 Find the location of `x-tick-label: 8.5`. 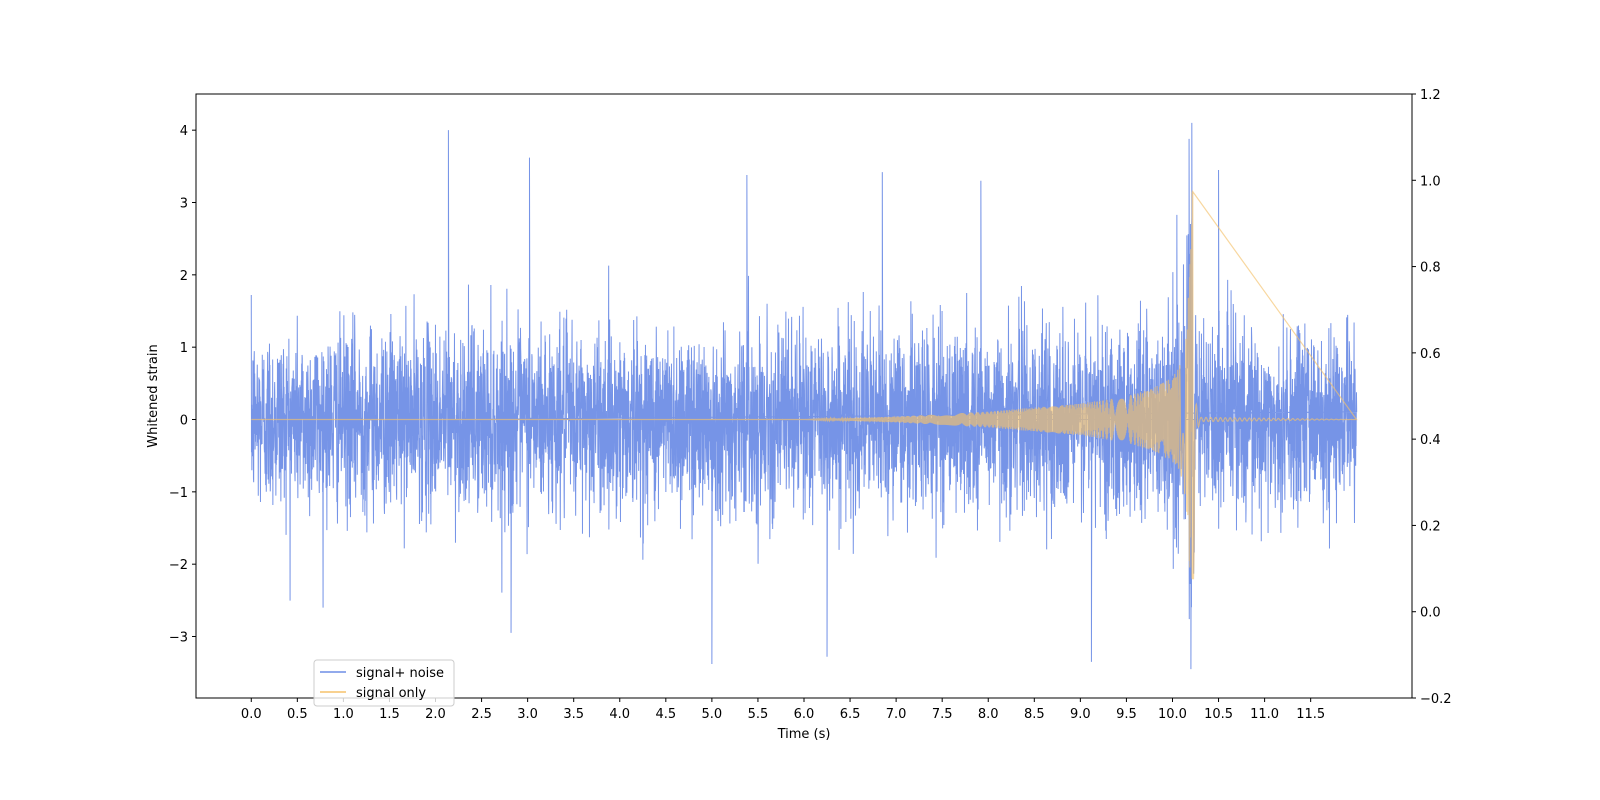

x-tick-label: 8.5 is located at coordinates (1034, 714).